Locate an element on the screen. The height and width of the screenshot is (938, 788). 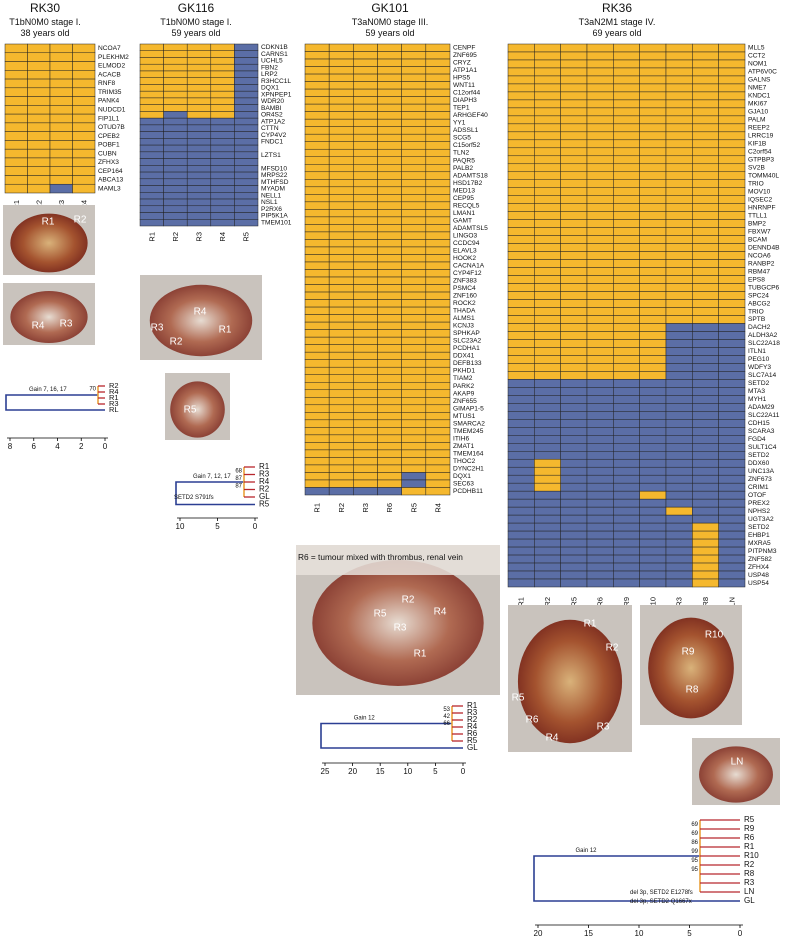
gene-label: SEC63 is located at coordinates (463, 483).